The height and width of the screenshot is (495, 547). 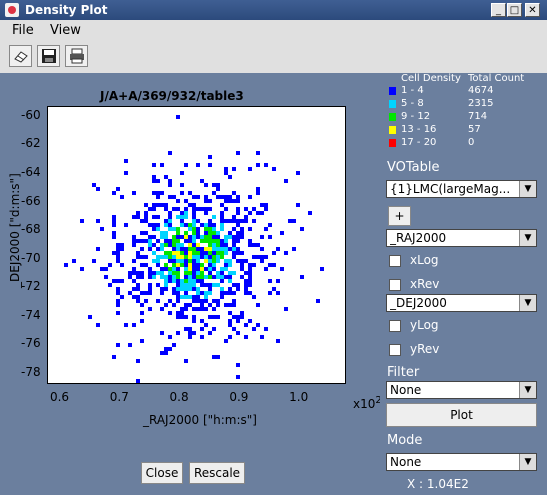 What do you see at coordinates (399, 216) in the screenshot?
I see `add-button: +` at bounding box center [399, 216].